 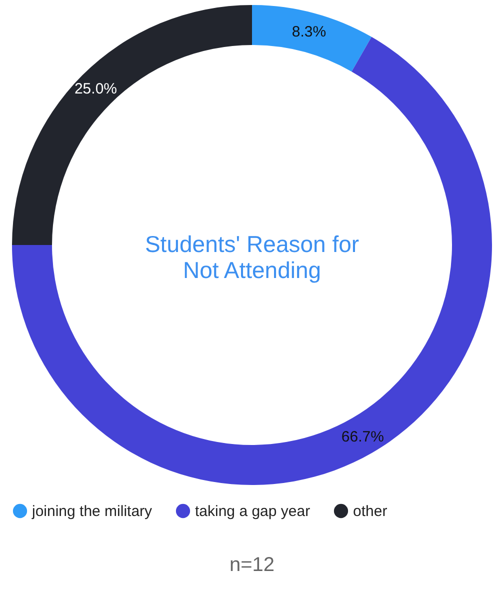 I want to click on legend-label: other, so click(x=370, y=511).